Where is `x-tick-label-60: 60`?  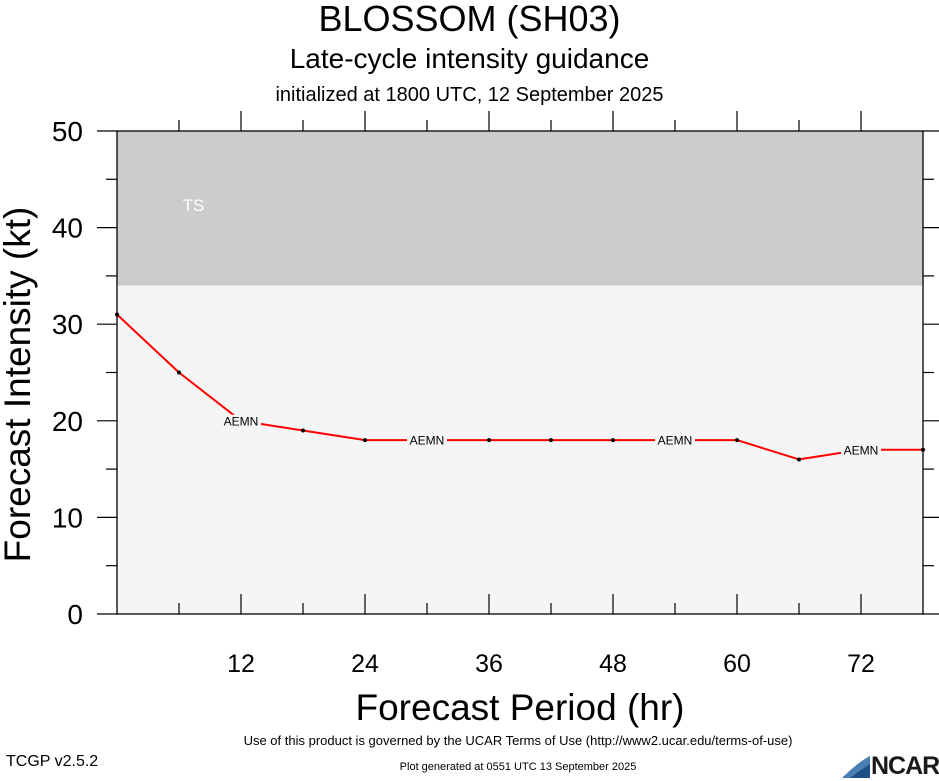 x-tick-label-60: 60 is located at coordinates (737, 664).